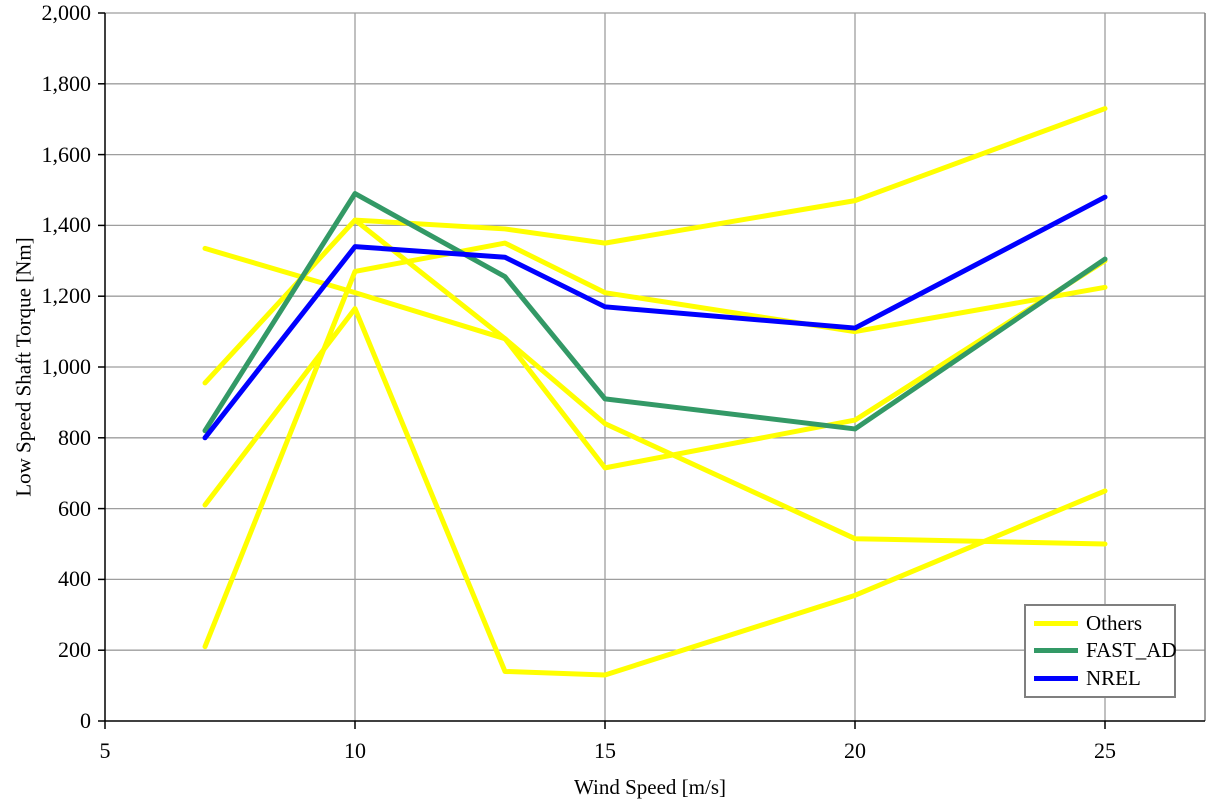 The image size is (1215, 804). What do you see at coordinates (85, 720) in the screenshot?
I see `y-tick-label: 0` at bounding box center [85, 720].